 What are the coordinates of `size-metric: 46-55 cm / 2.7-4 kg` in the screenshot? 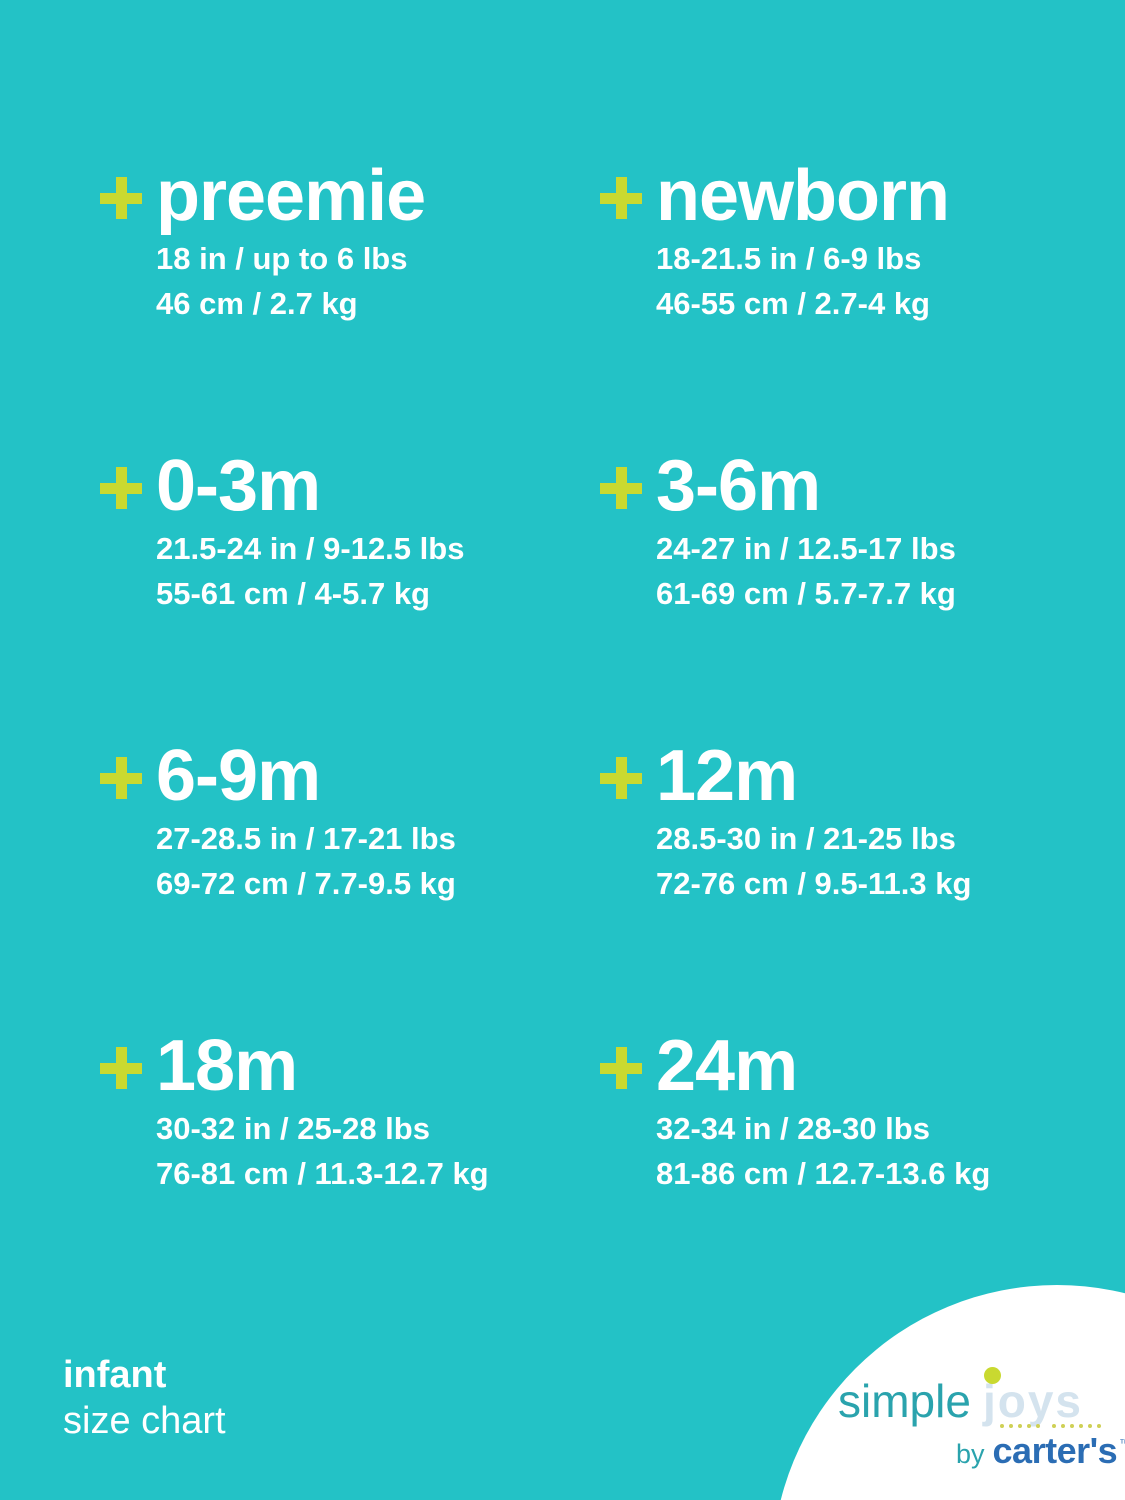 It's located at (793, 303).